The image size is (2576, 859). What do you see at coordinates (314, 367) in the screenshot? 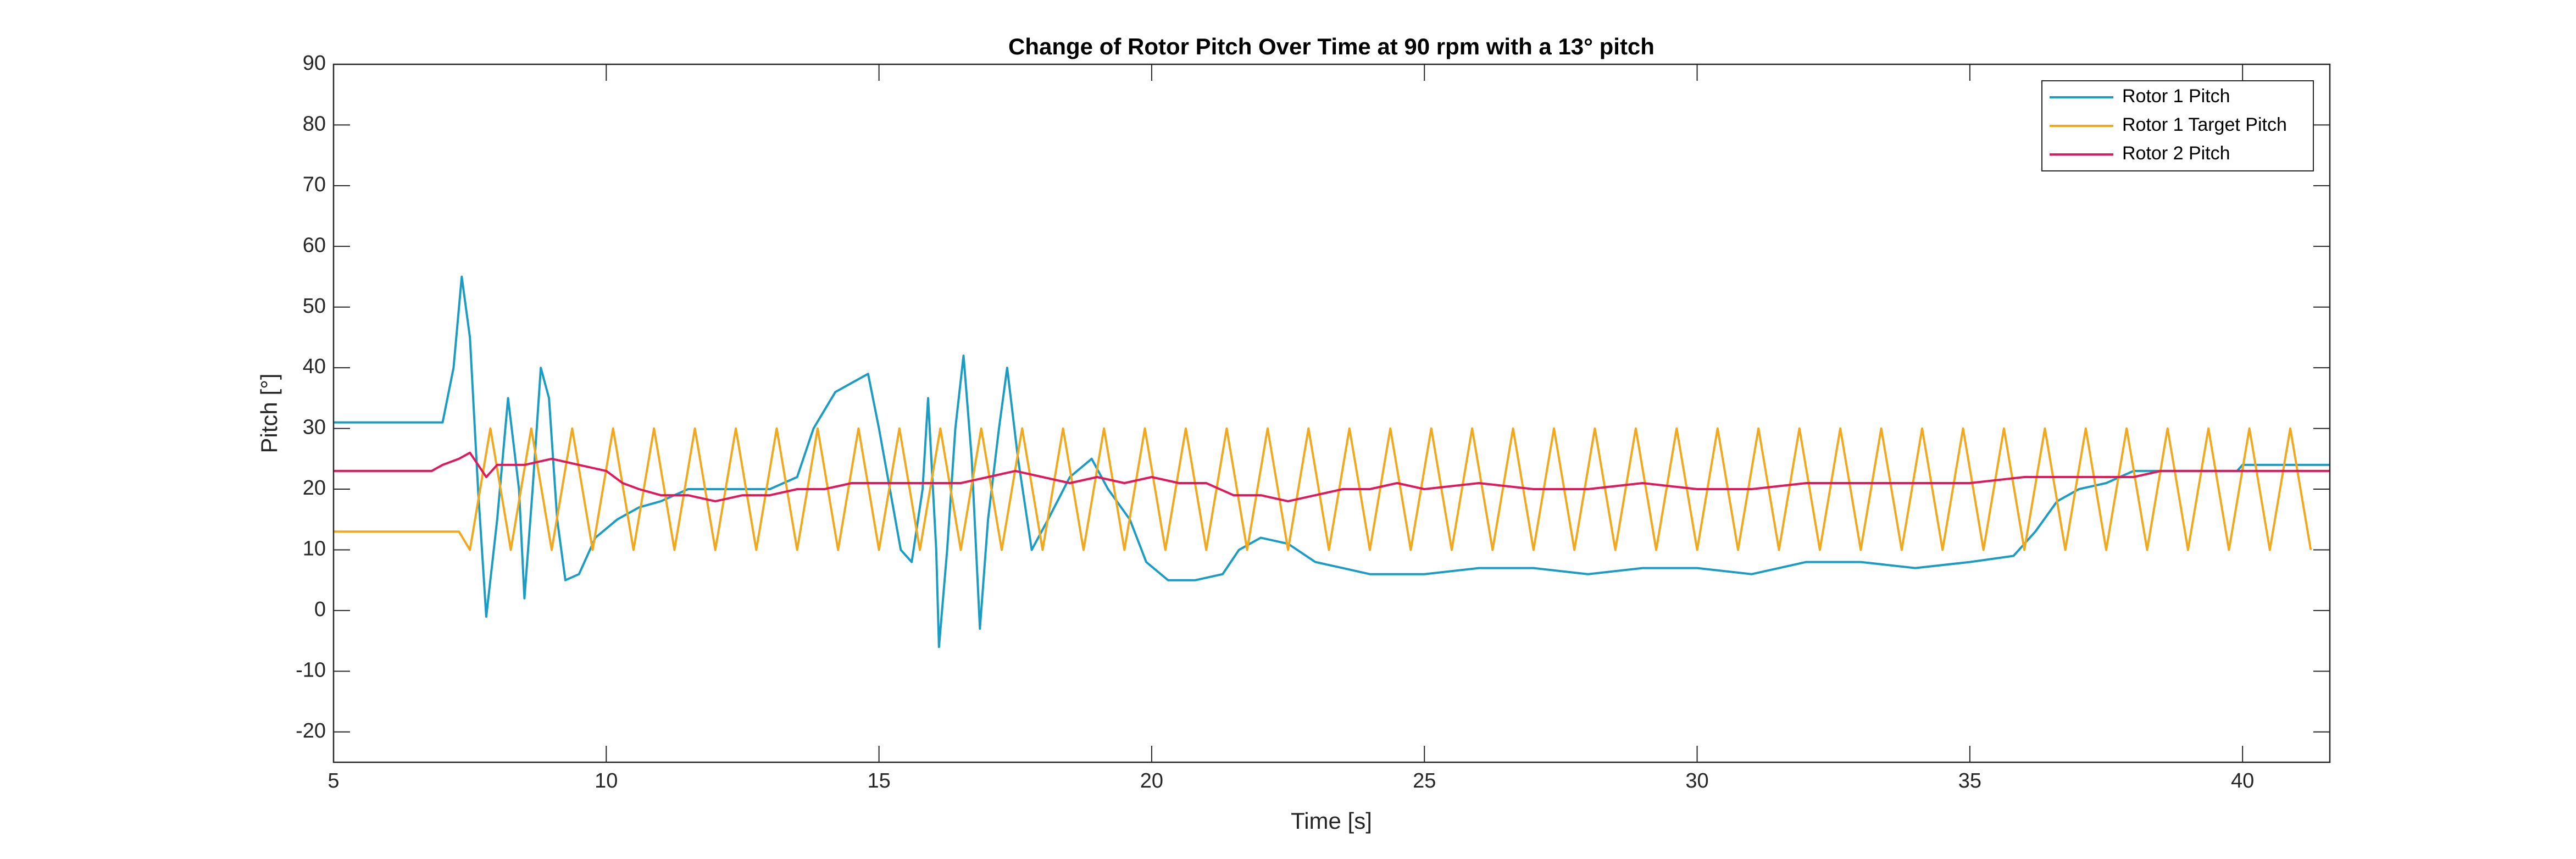
I see `y-tick-label: 40` at bounding box center [314, 367].